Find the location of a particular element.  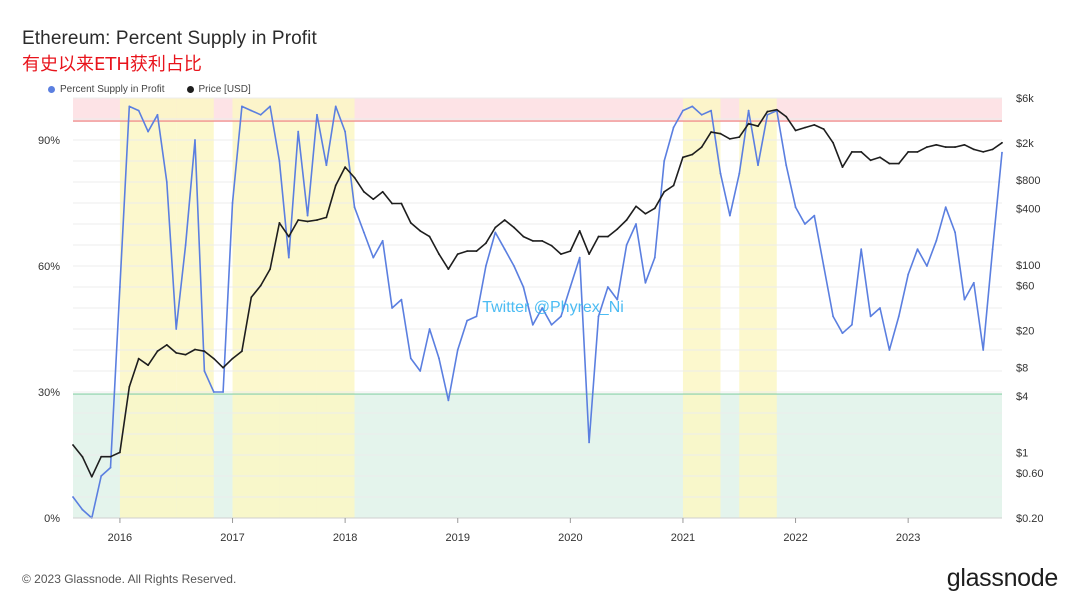

legend-item-supply: Percent Supply in Profit is located at coordinates (106, 89).